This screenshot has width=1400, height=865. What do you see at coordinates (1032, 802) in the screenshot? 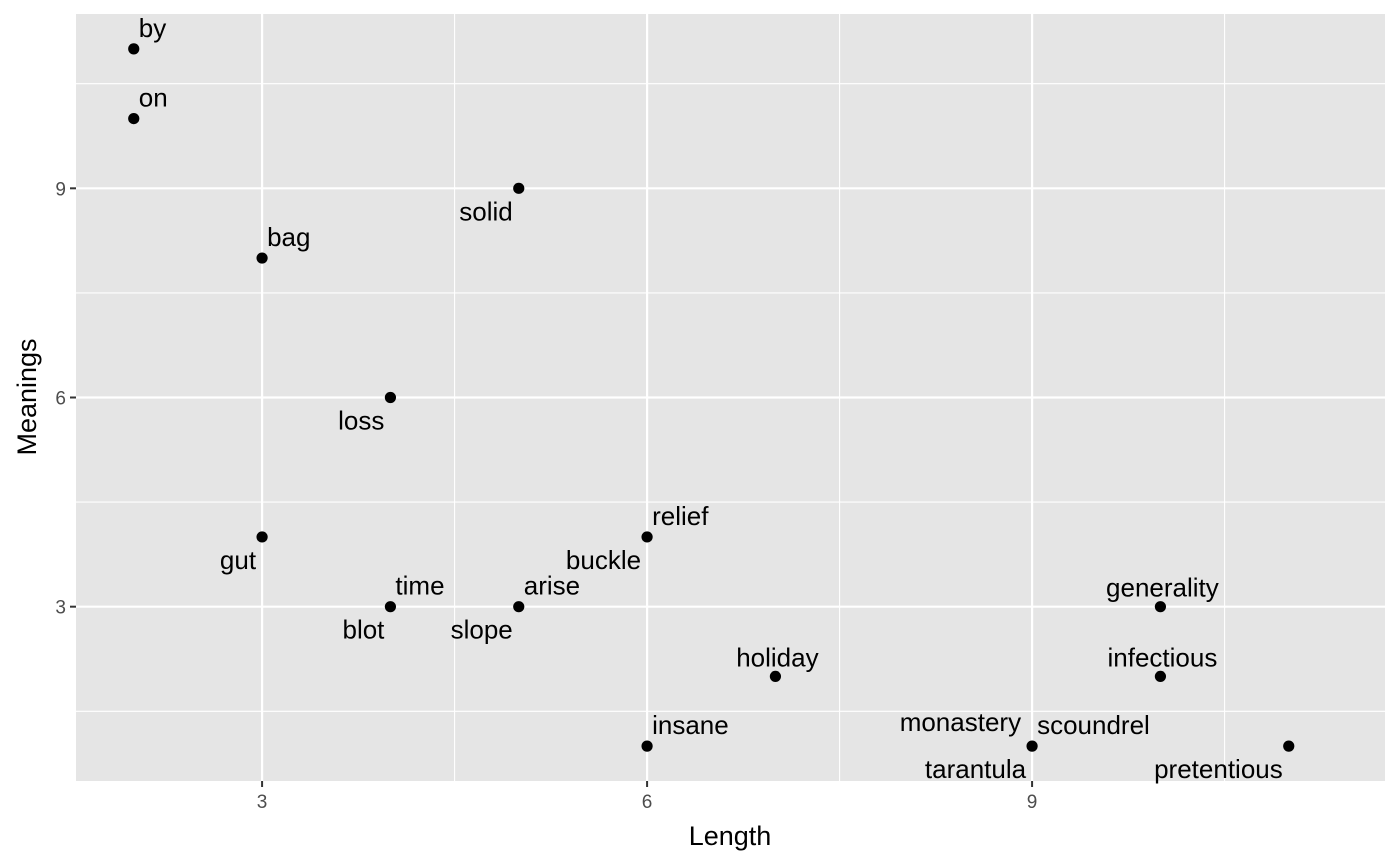
I see `x-tick-label: 9` at bounding box center [1032, 802].